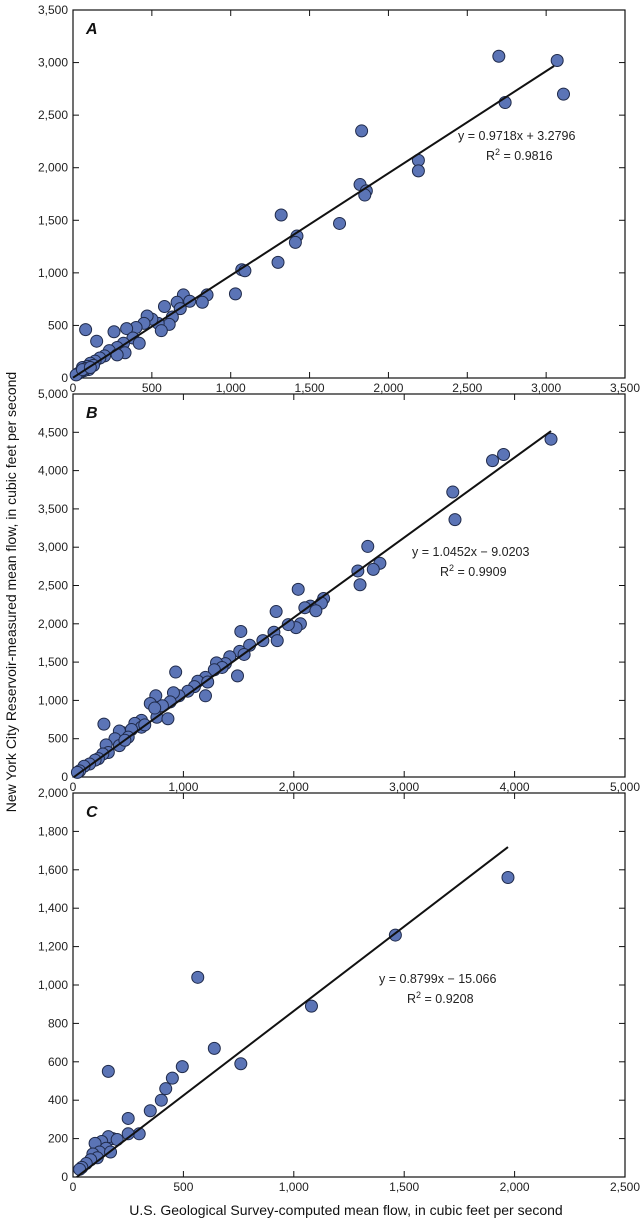 The width and height of the screenshot is (640, 1222). Describe the element at coordinates (625, 388) in the screenshot. I see `x-tick-label: 3,500` at that location.